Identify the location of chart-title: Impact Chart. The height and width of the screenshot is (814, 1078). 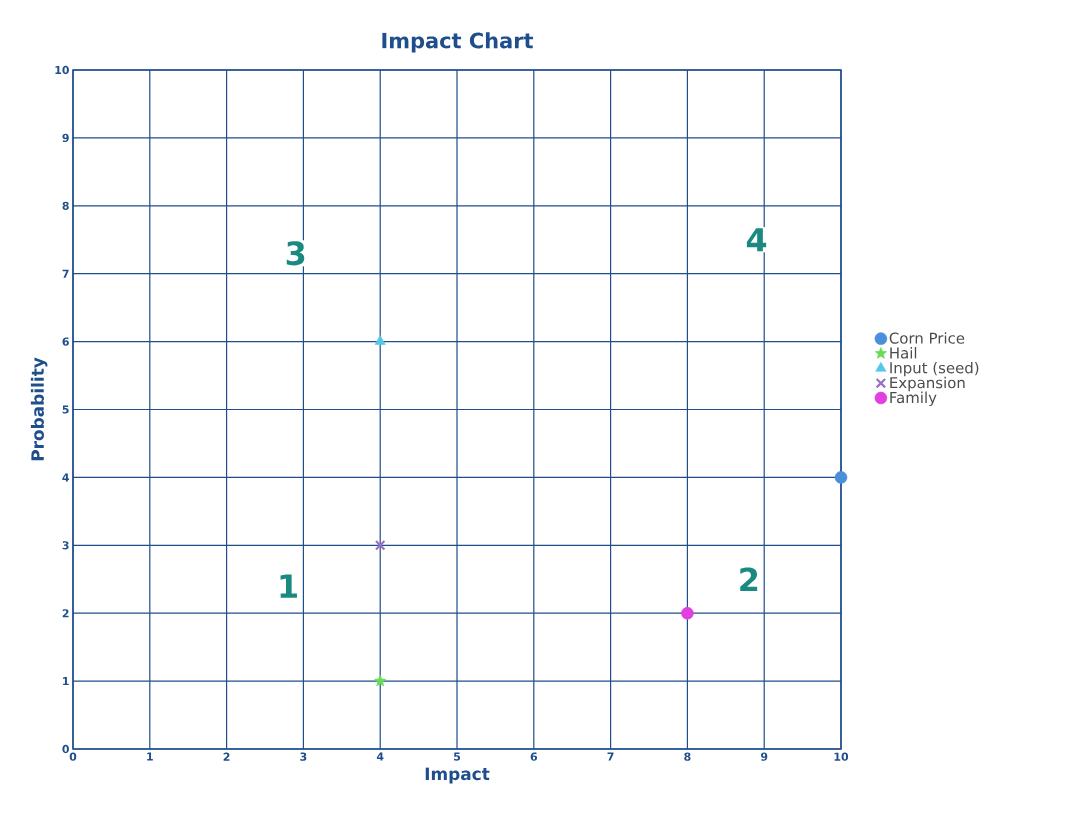
(458, 42).